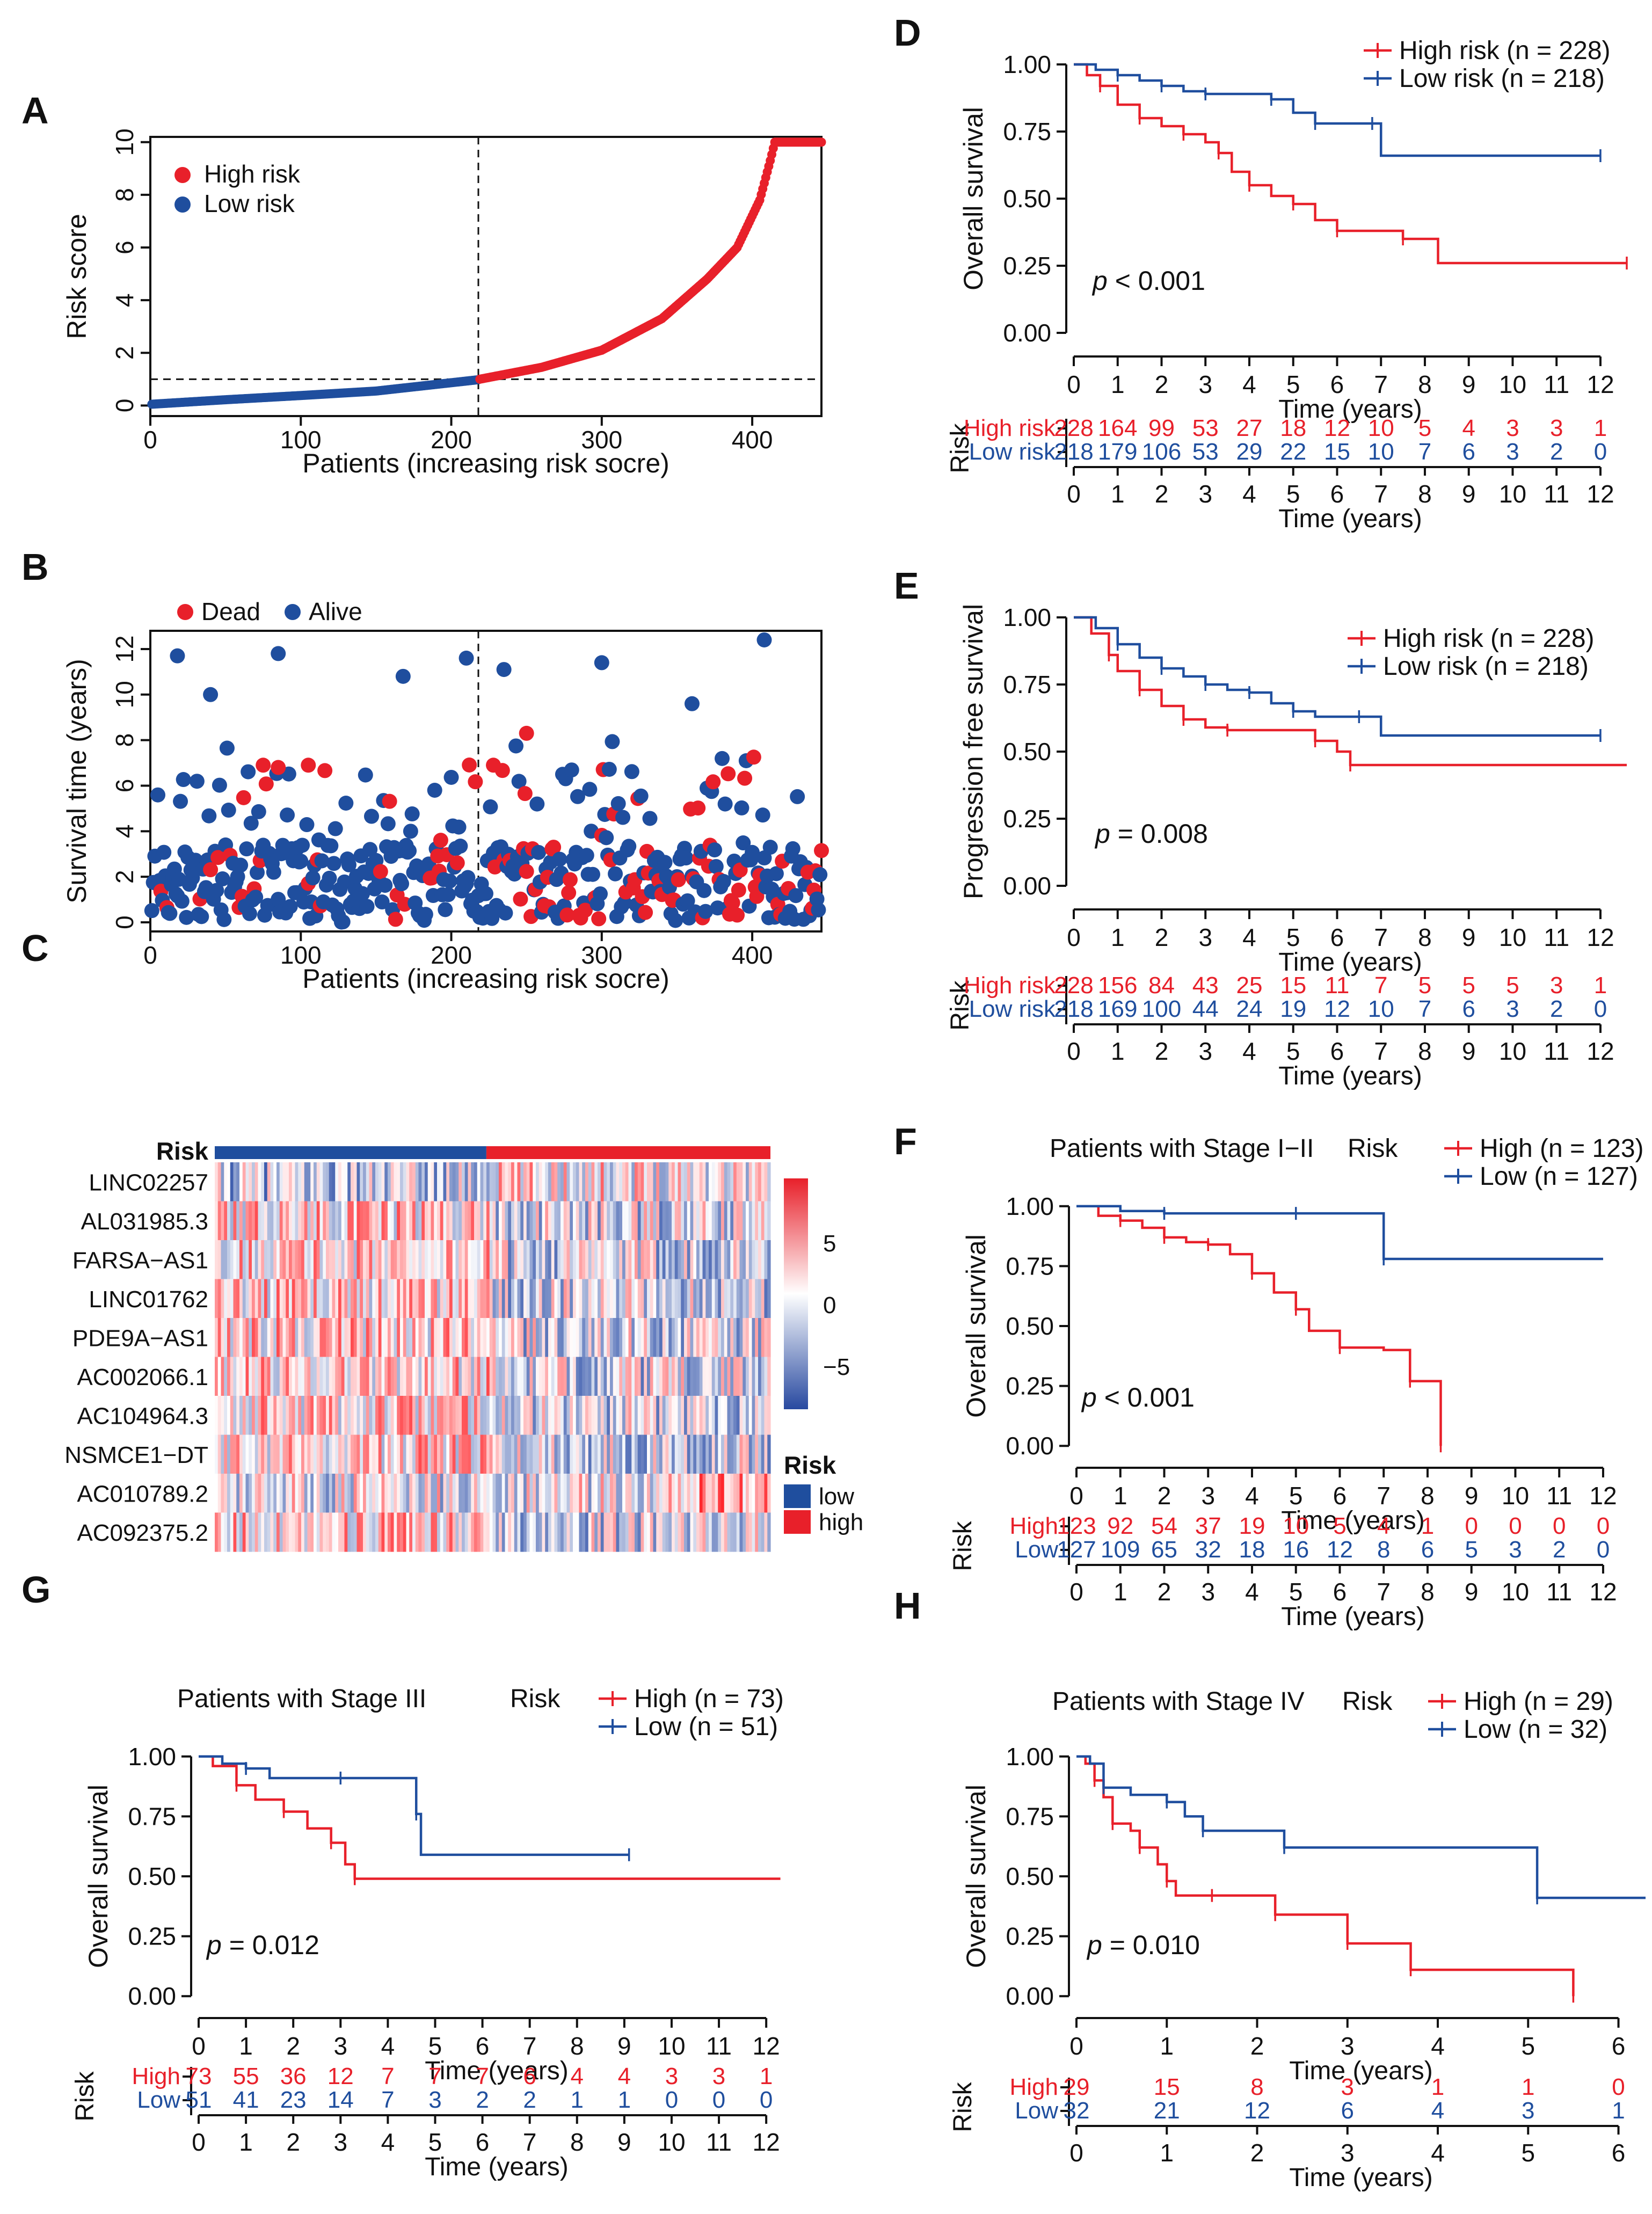  Describe the element at coordinates (1472, 1592) in the screenshot. I see `risk-table-x-tick-label: 9` at that location.